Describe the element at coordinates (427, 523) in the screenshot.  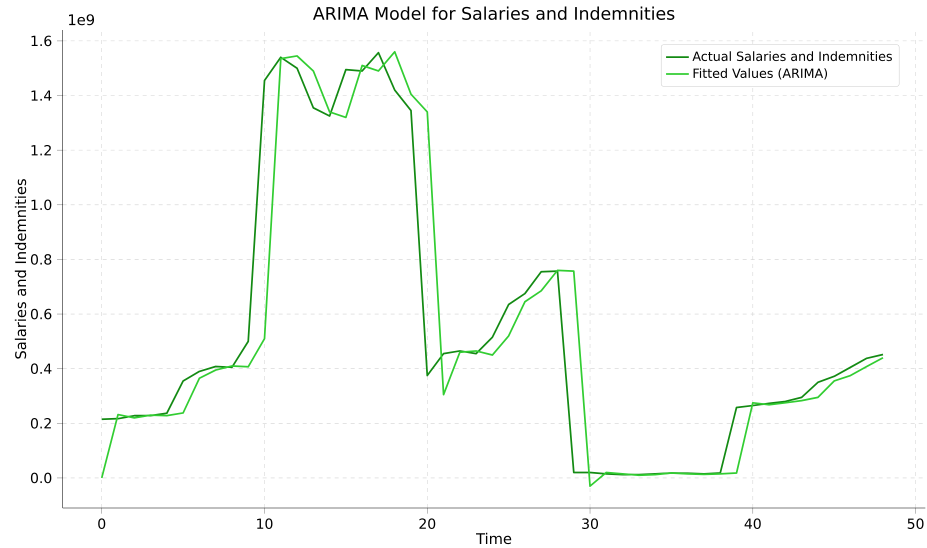
I see `x-tick-label: 20` at that location.